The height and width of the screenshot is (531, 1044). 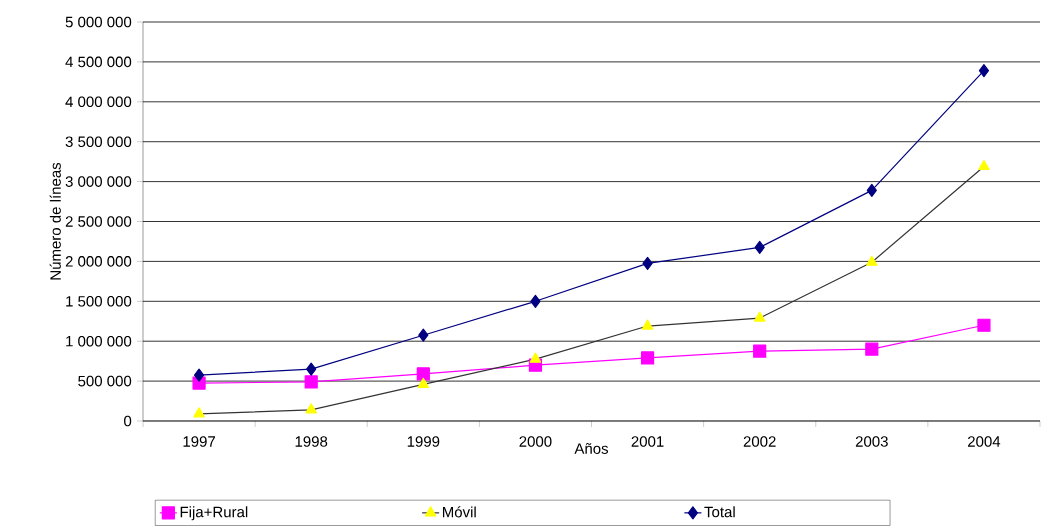 I want to click on x-axis-title: Años, so click(x=591, y=448).